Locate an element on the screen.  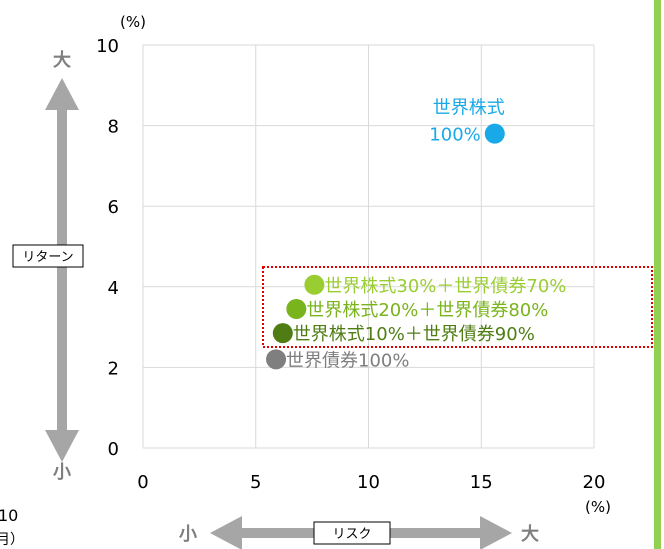
return-label: リターン is located at coordinates (47, 257).